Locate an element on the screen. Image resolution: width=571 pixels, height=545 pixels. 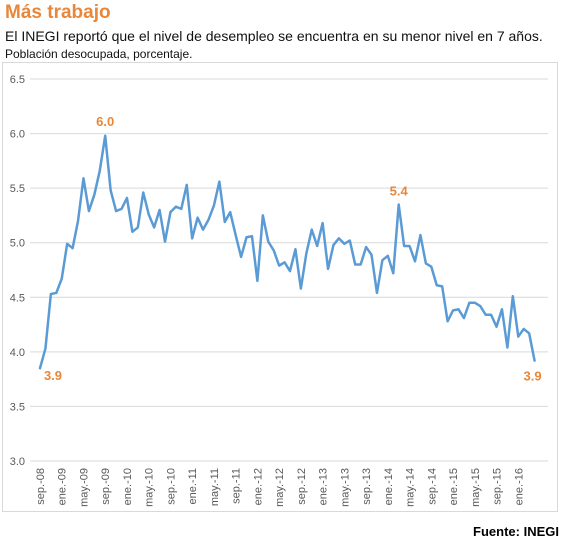
x-tick-label: ene.-09 is located at coordinates (63, 486).